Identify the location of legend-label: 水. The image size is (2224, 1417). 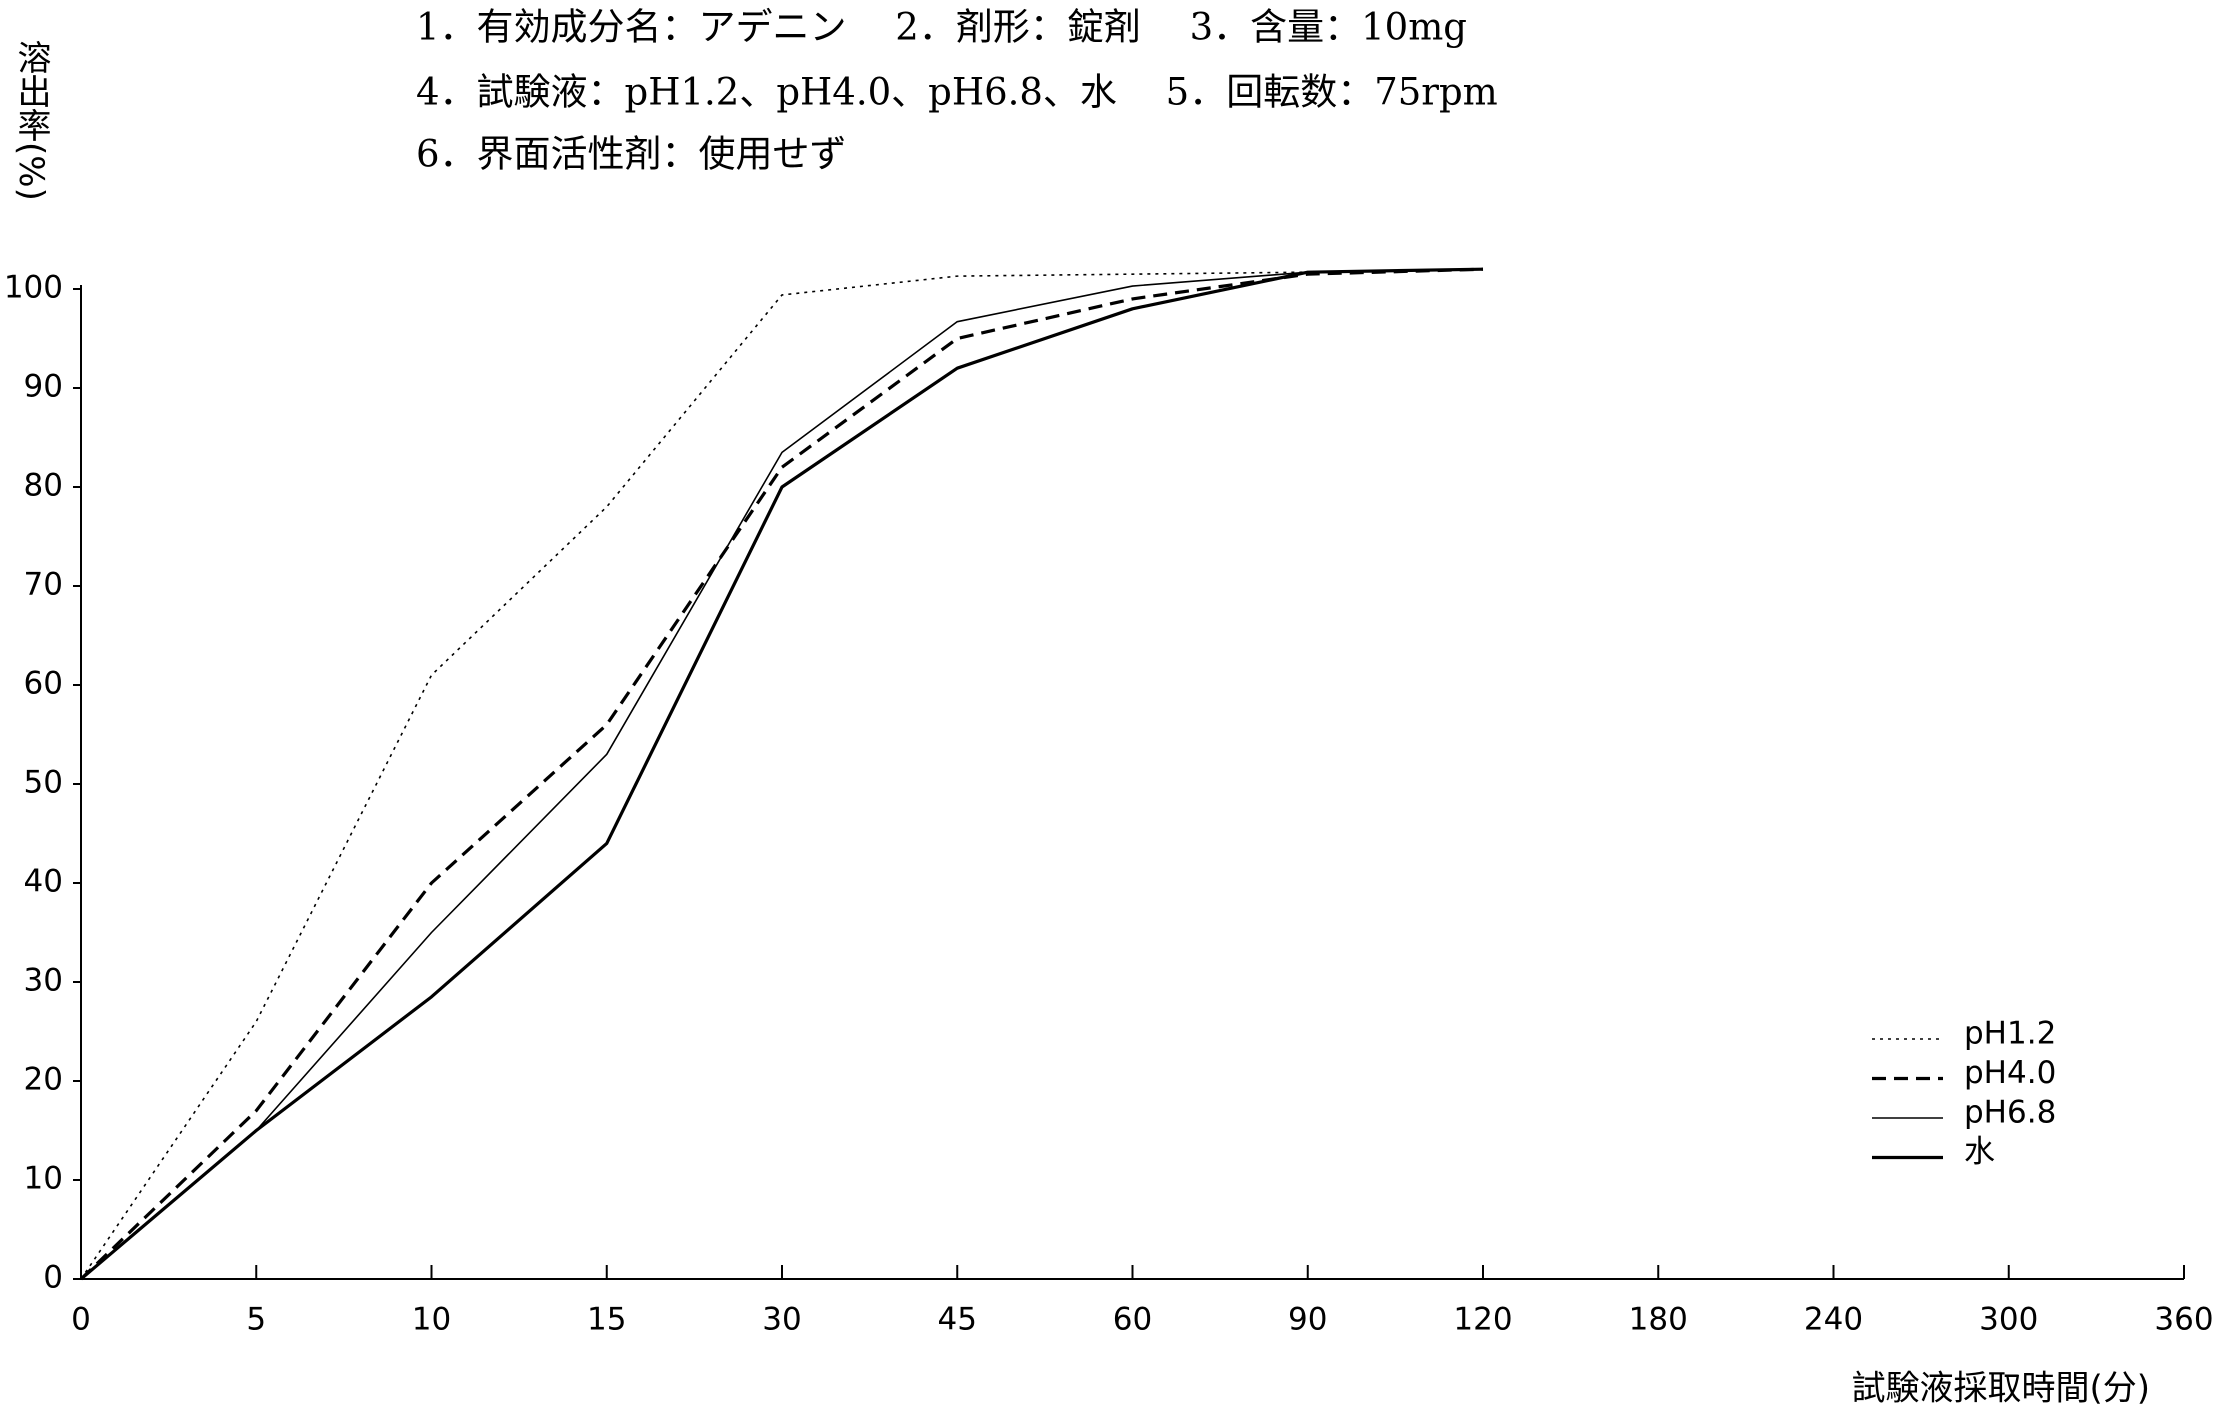
(1979, 1152).